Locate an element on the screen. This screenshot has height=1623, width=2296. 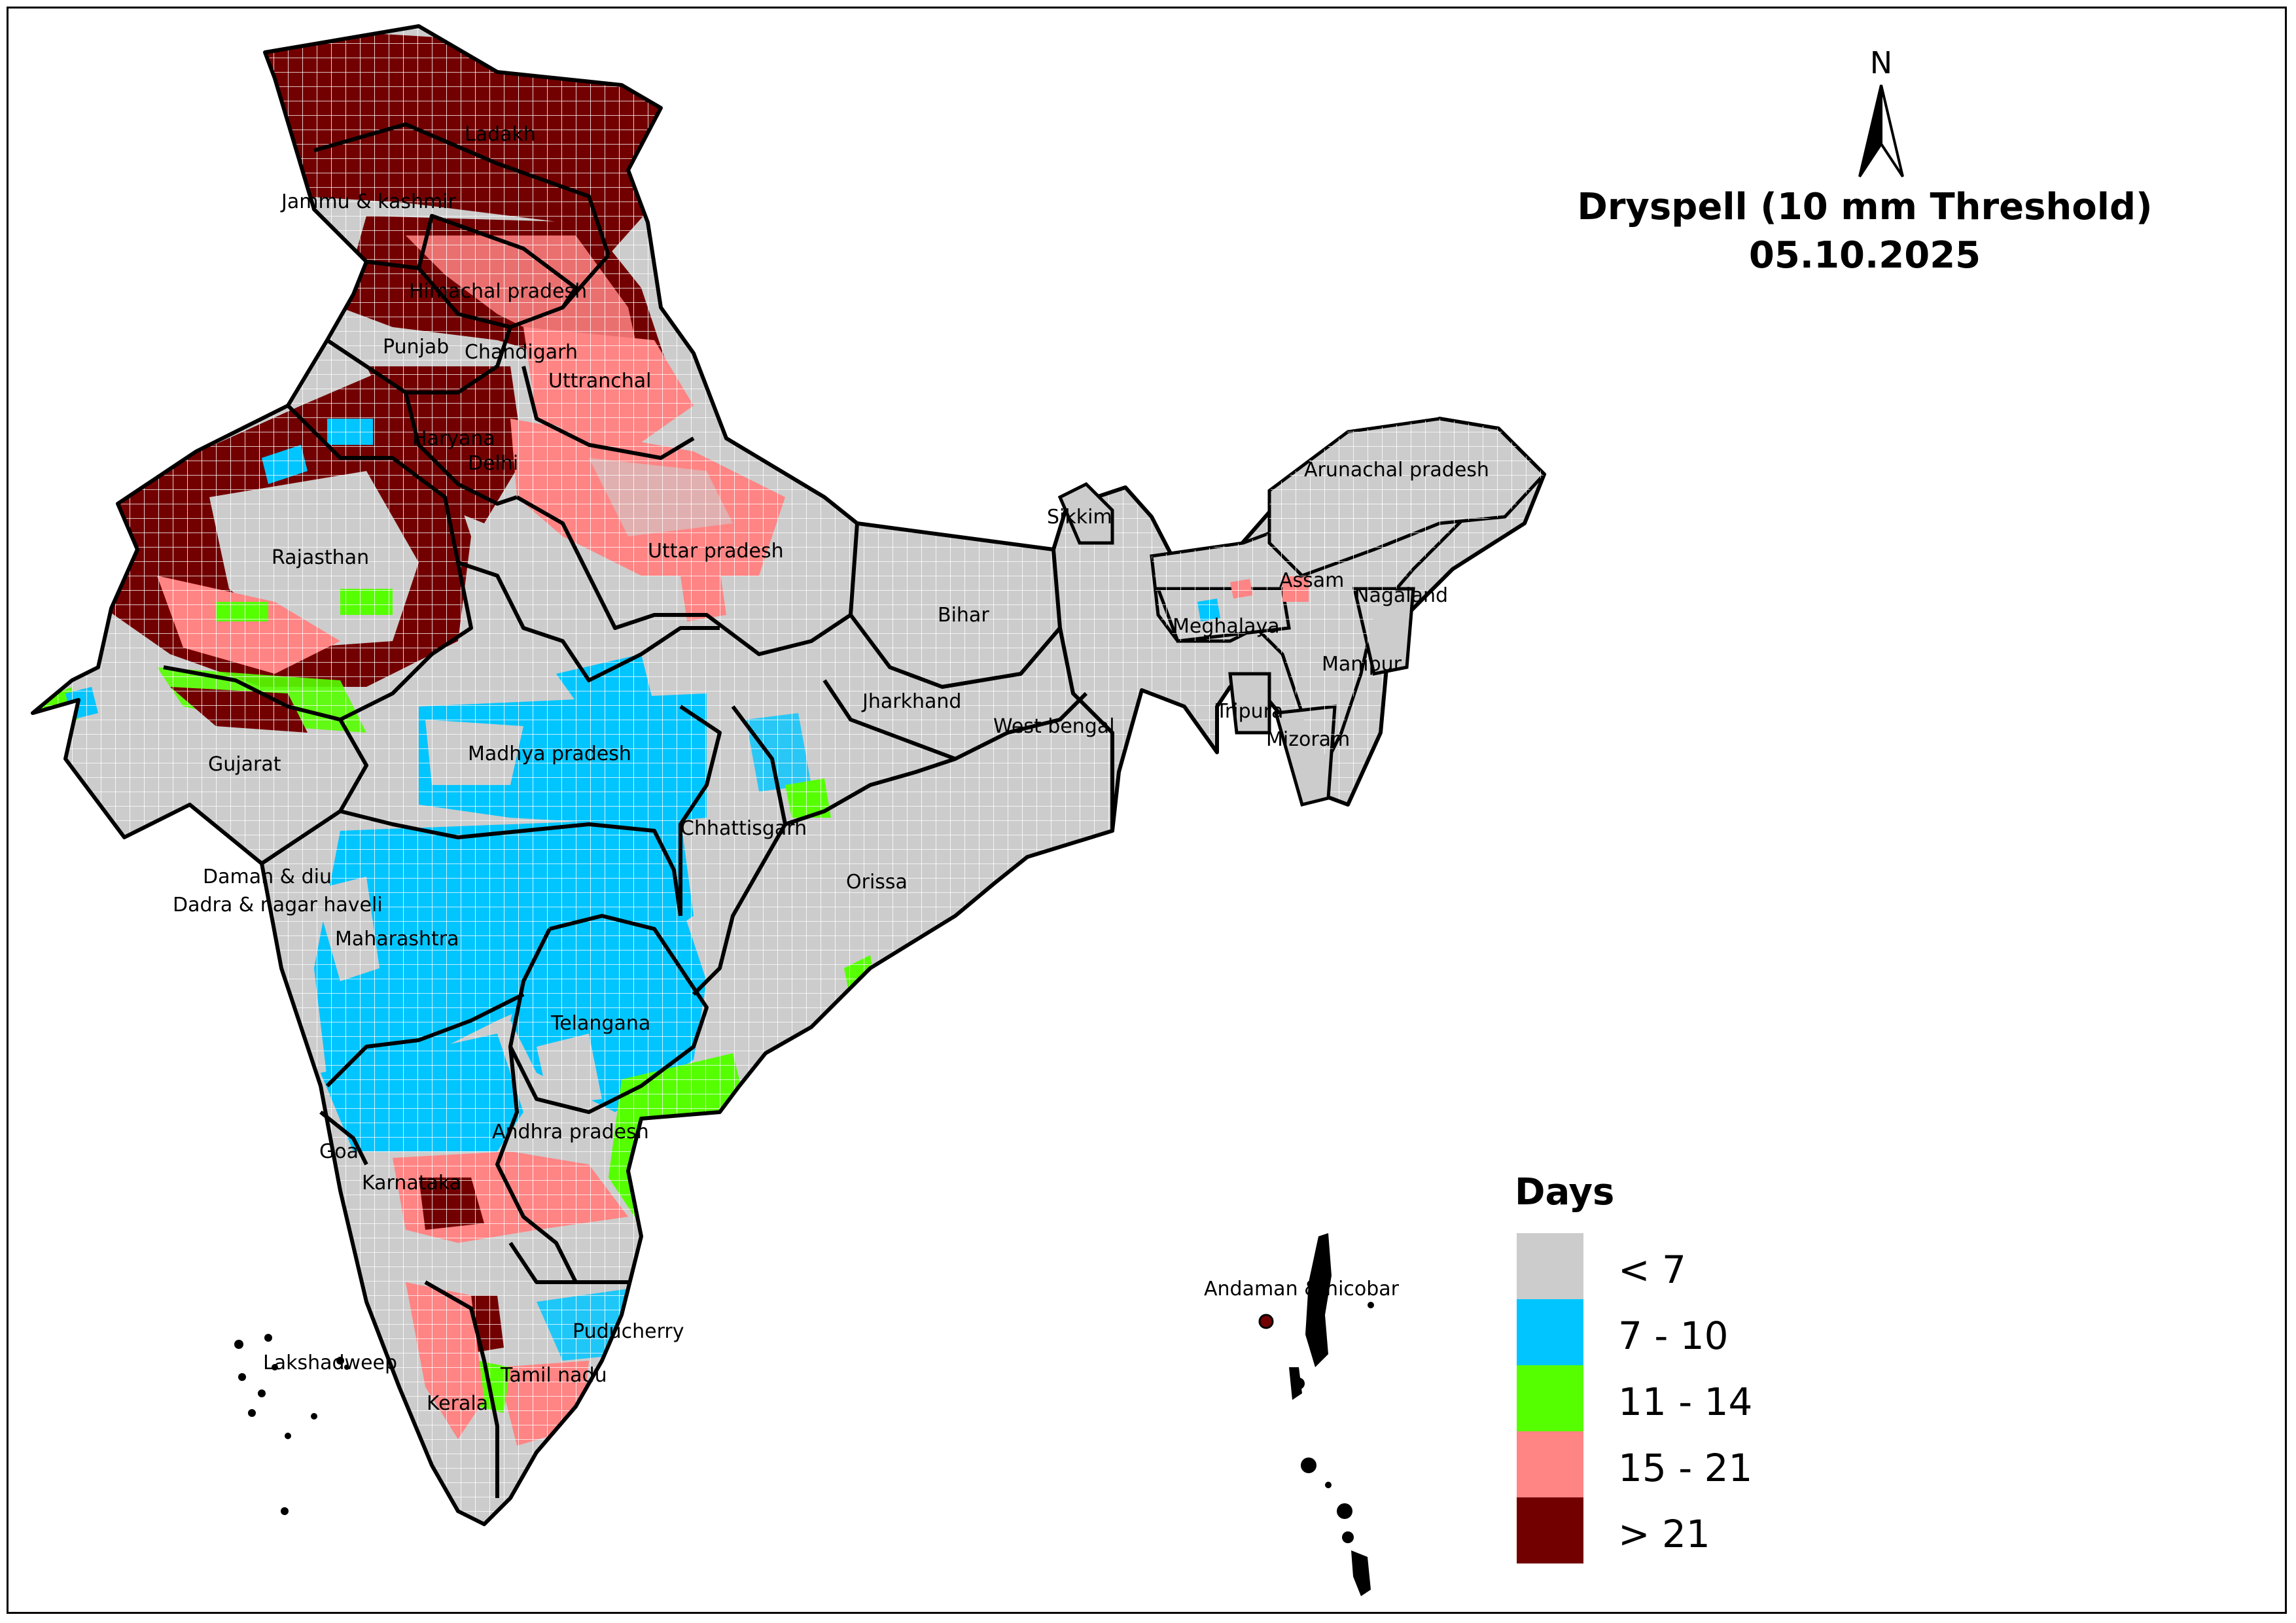
label-andaman-nicobar: Andaman & nicobar is located at coordinates (1302, 1289).